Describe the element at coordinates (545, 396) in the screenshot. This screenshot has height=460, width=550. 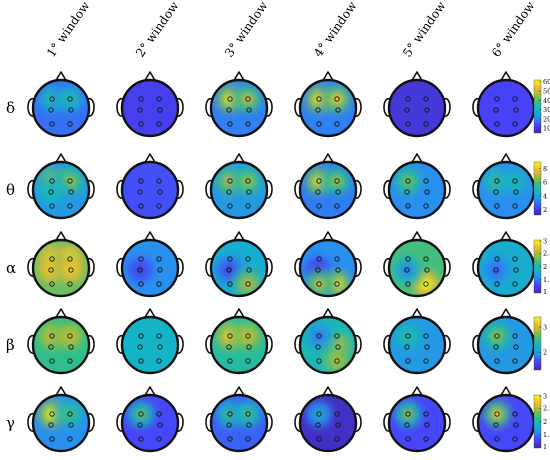
I see `colorbar-tick-label: 3` at that location.